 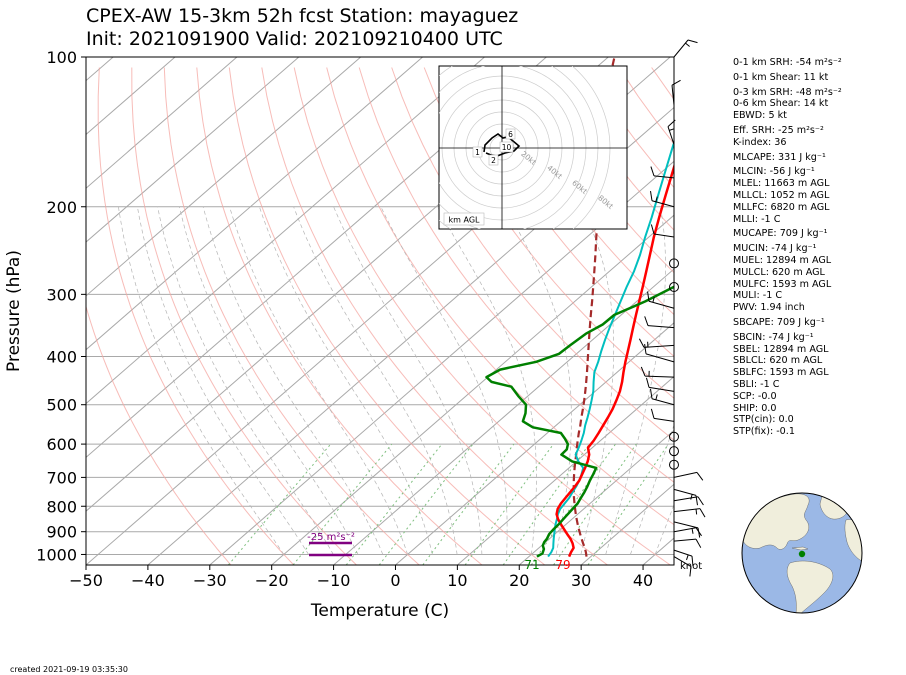 I want to click on y-tick-label: 400, so click(x=61, y=357).